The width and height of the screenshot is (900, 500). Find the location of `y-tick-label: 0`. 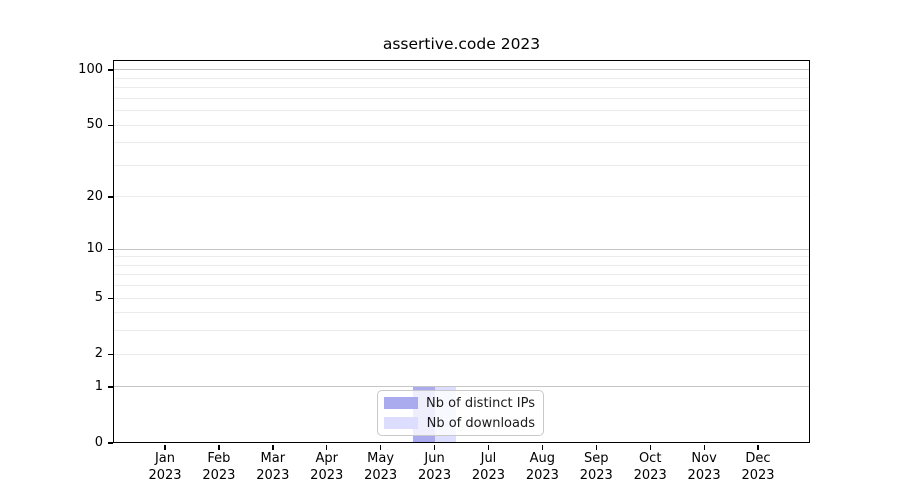

y-tick-label: 0 is located at coordinates (98, 442).